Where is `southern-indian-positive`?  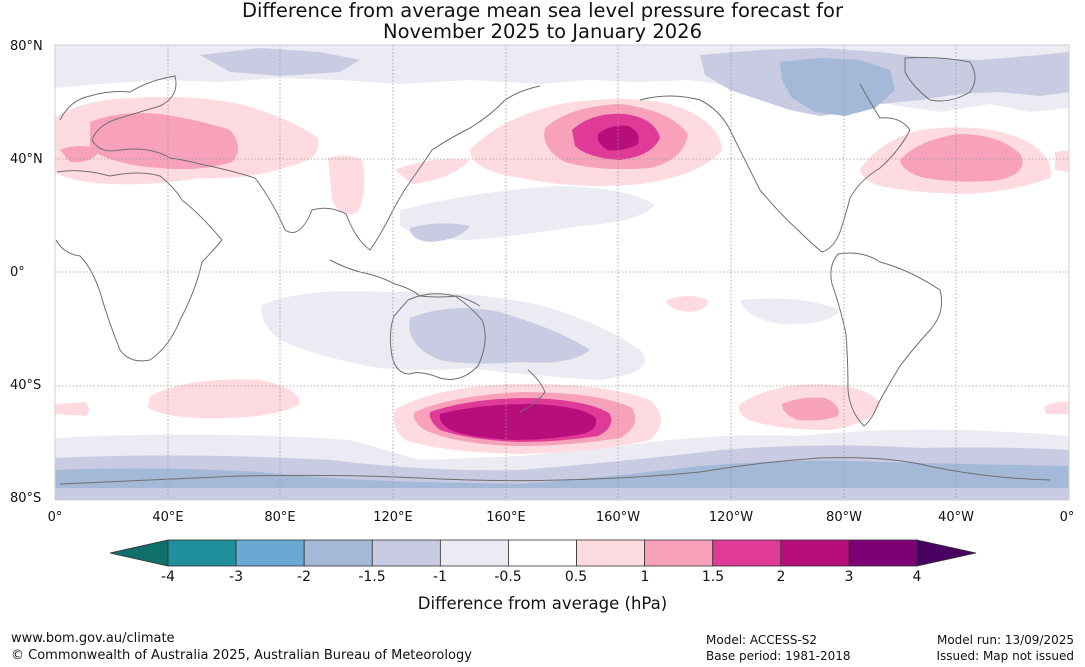 southern-indian-positive is located at coordinates (224, 399).